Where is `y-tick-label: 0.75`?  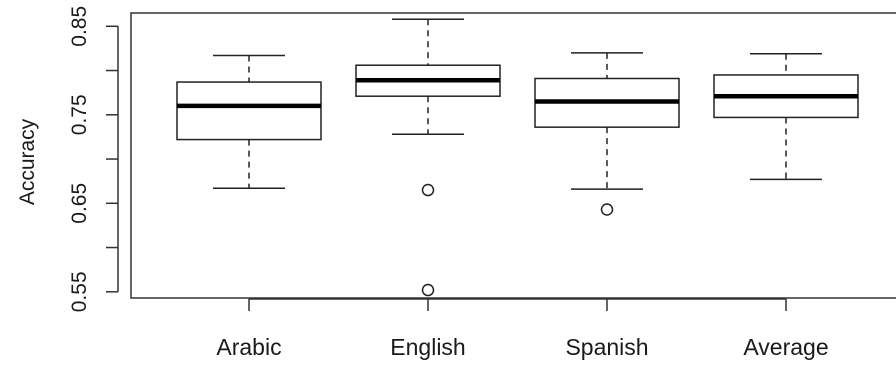 y-tick-label: 0.75 is located at coordinates (79, 114).